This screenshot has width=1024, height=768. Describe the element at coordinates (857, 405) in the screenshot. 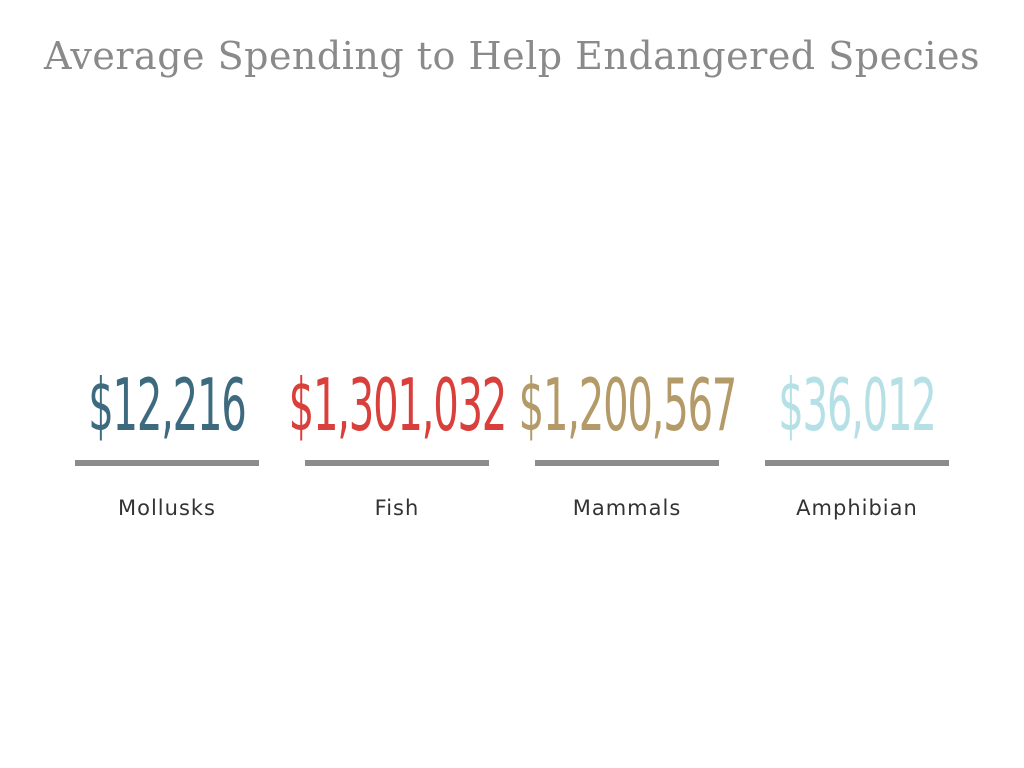

I see `stat-value: $36,012` at that location.